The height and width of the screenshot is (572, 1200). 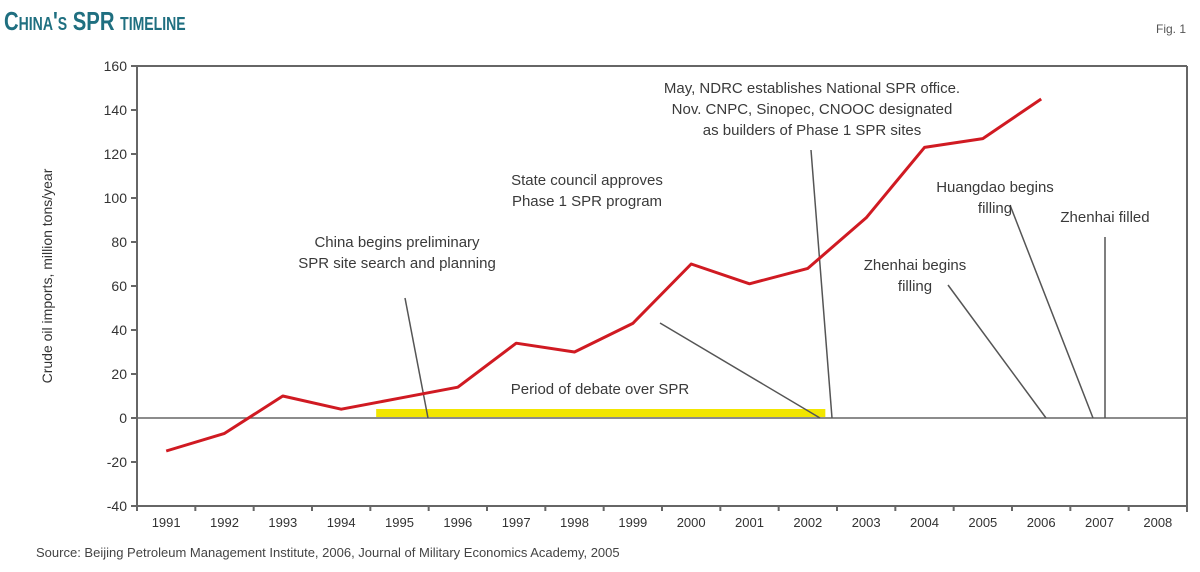 What do you see at coordinates (749, 522) in the screenshot?
I see `x-tick-label: 2001` at bounding box center [749, 522].